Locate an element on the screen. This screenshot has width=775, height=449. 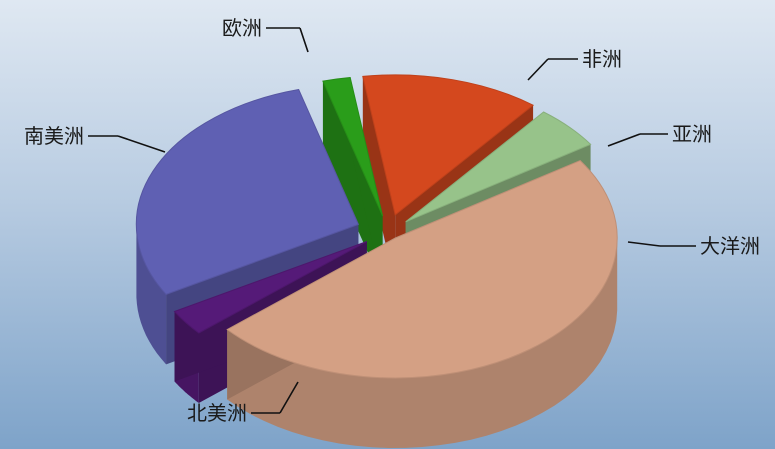
slice-label-3: 亚洲 is located at coordinates (692, 134).